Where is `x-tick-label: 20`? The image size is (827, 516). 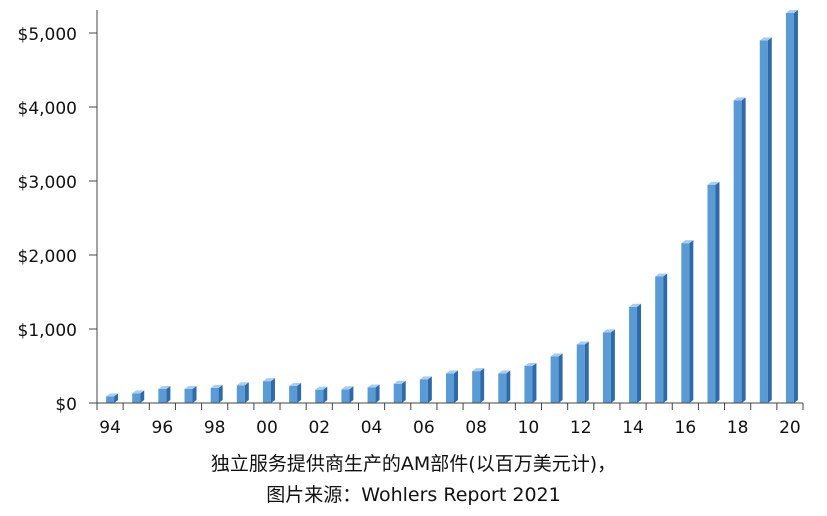
x-tick-label: 20 is located at coordinates (790, 428).